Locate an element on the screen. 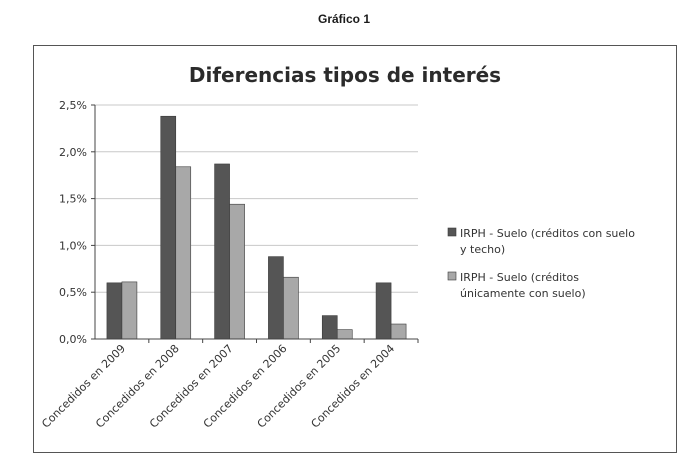 The height and width of the screenshot is (473, 688). y-tick-label: 2,0% is located at coordinates (73, 152).